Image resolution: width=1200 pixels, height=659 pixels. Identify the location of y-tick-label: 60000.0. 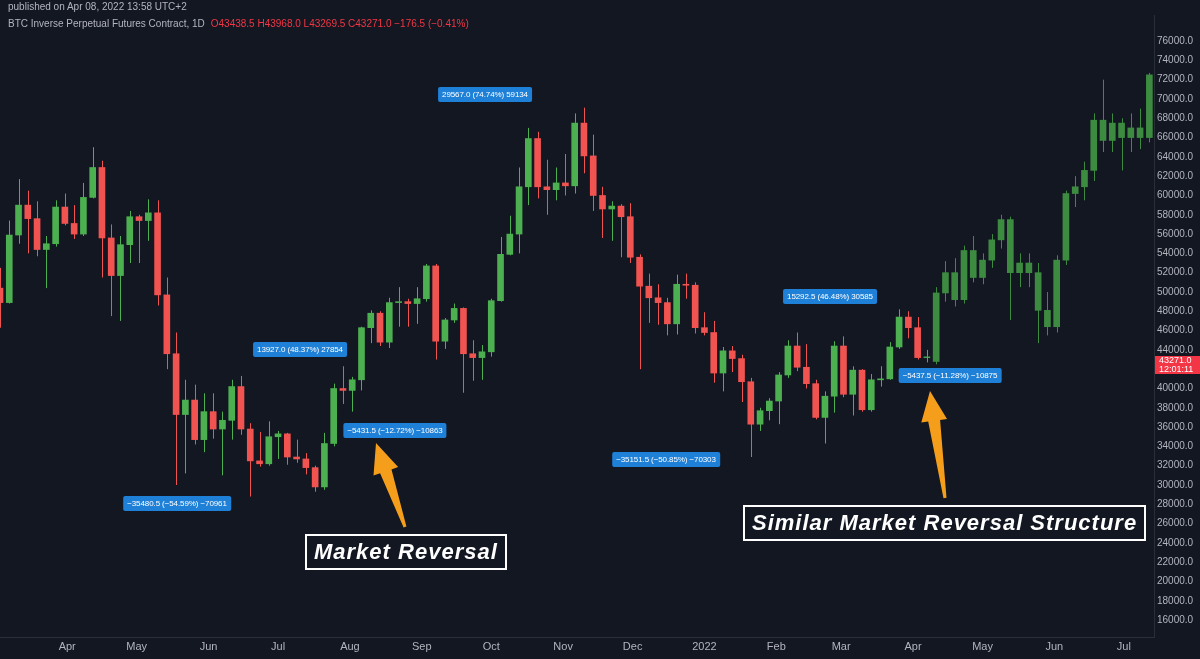
(1175, 195).